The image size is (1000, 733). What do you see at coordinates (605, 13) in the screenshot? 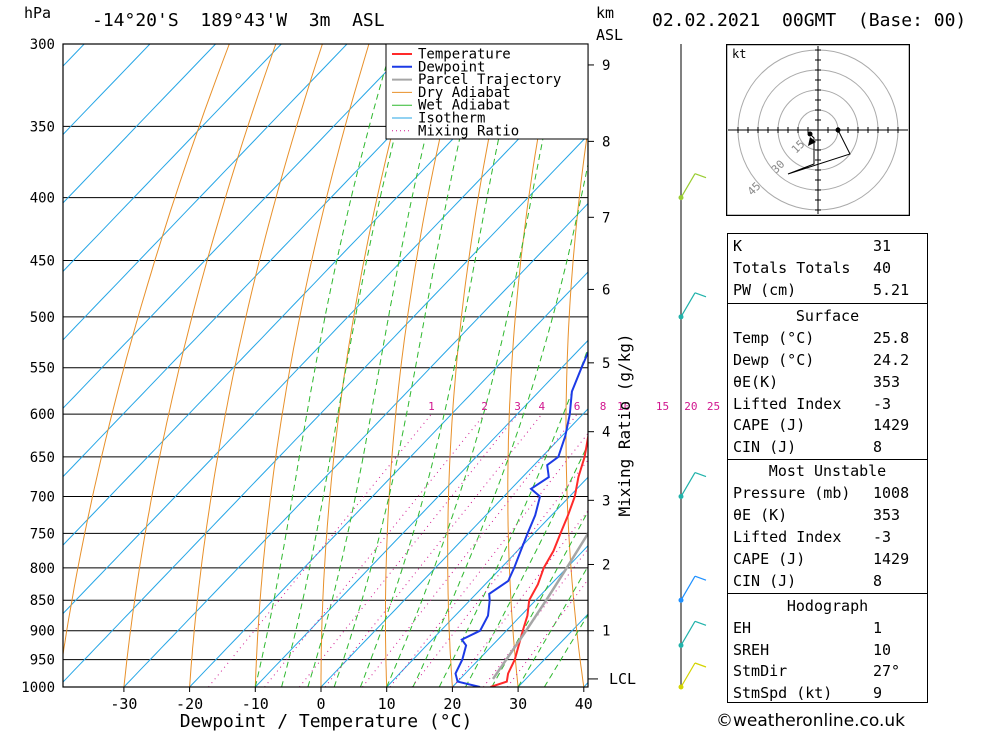
I see `height-unit-label: km` at bounding box center [605, 13].